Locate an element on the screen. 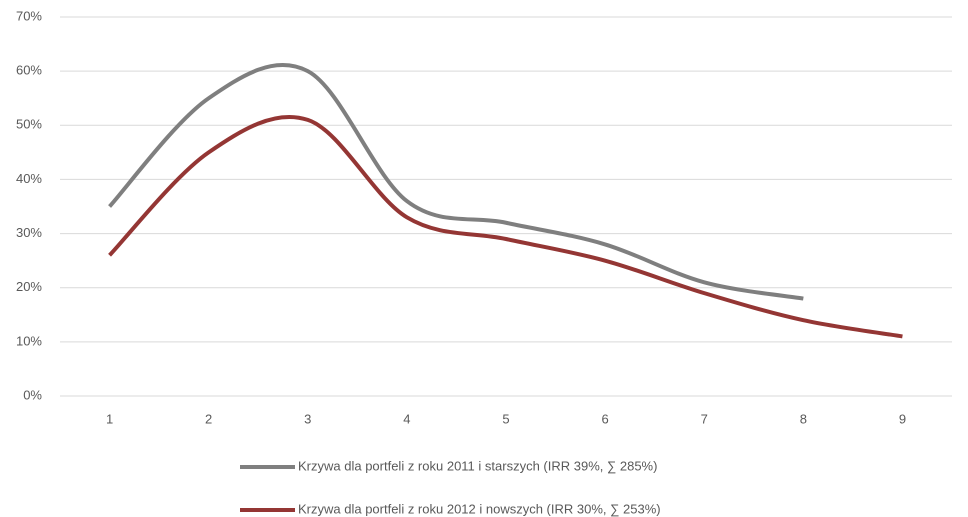 The image size is (968, 517). y-tick-label: 60% is located at coordinates (29, 70).